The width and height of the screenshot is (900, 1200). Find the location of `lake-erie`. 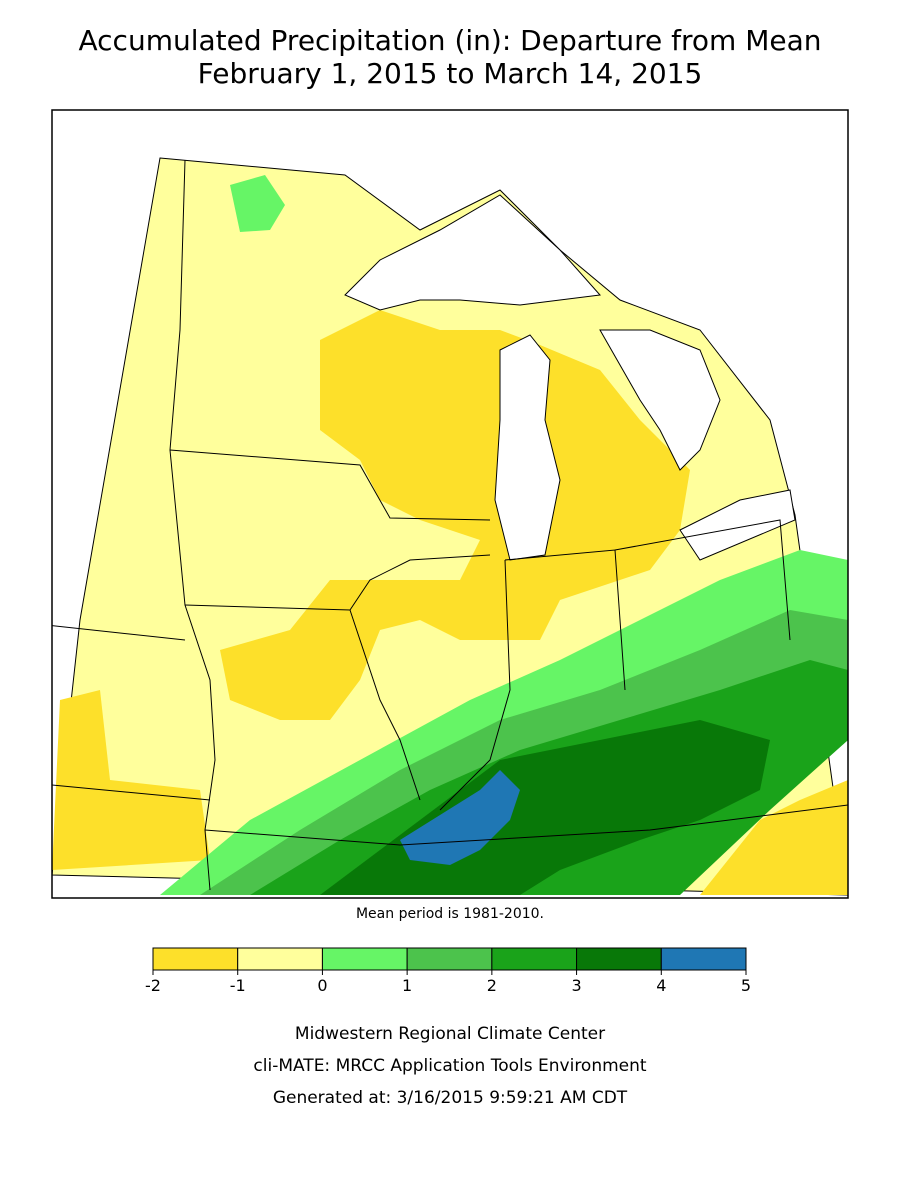

lake-erie is located at coordinates (737, 525).